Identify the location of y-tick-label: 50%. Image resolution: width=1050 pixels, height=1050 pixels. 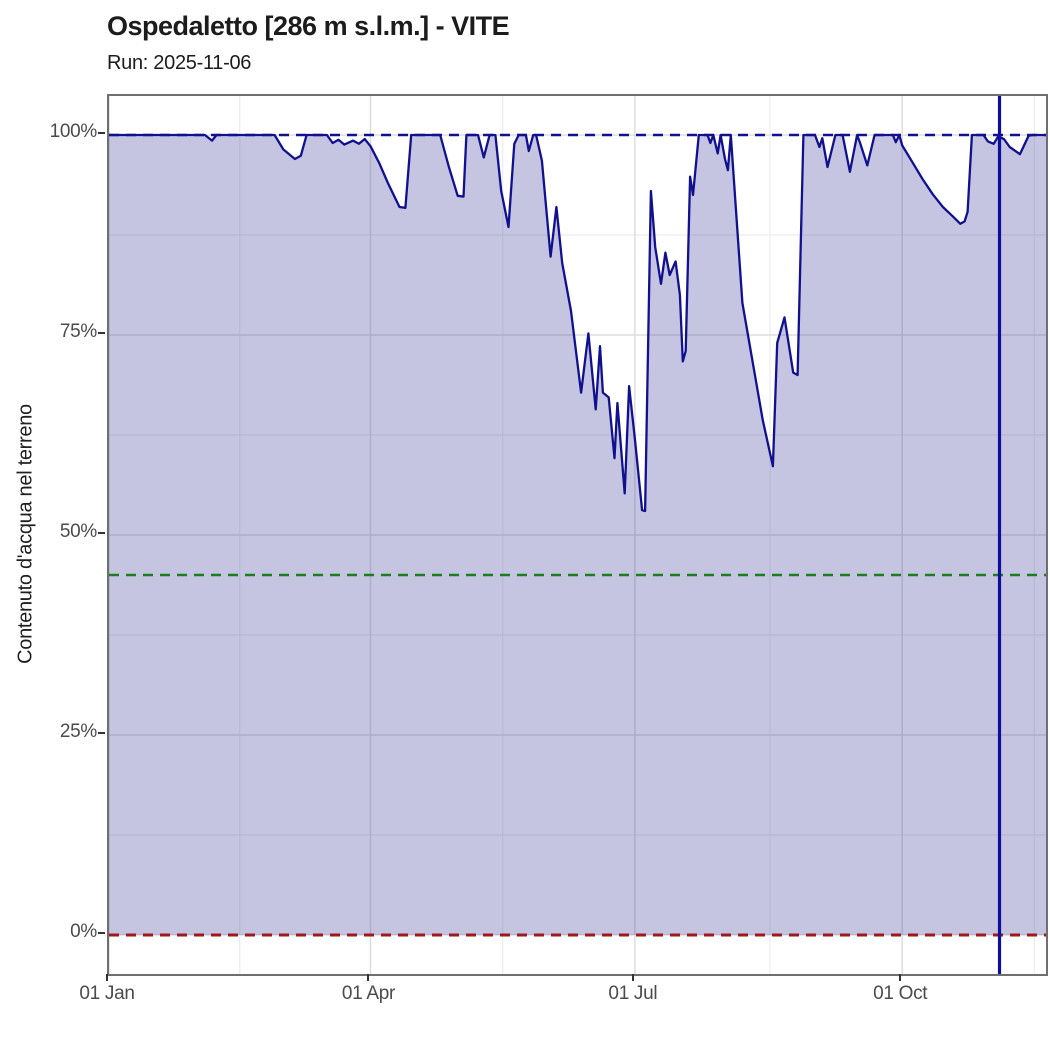
(78, 531).